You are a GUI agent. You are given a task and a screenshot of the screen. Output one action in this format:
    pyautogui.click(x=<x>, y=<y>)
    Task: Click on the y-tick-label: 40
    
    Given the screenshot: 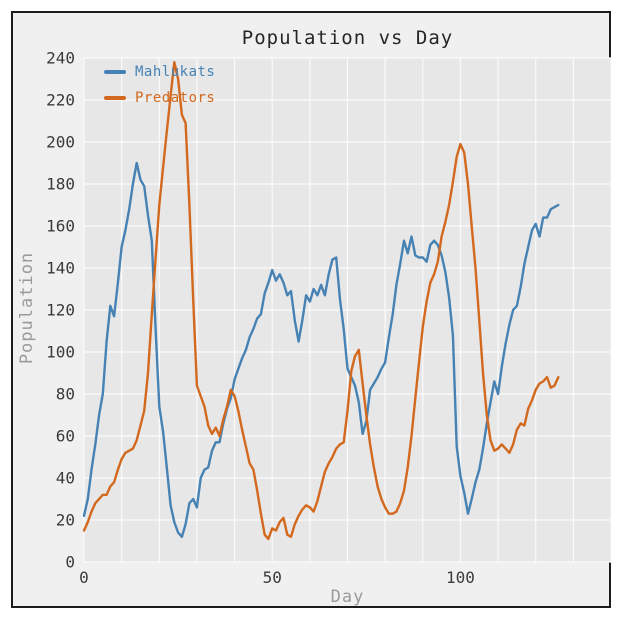 What is the action you would take?
    pyautogui.click(x=65, y=478)
    